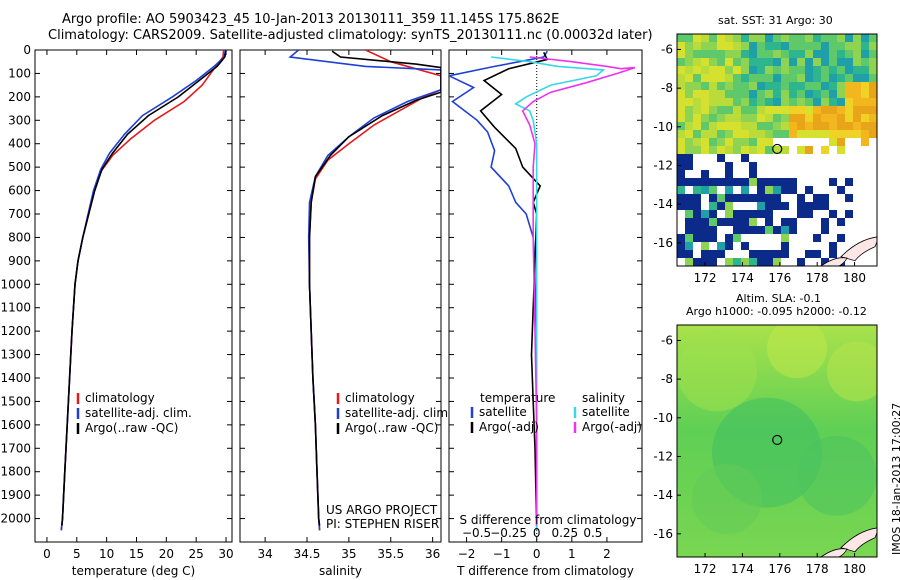 The height and width of the screenshot is (580, 900). What do you see at coordinates (120, 398) in the screenshot?
I see `legend-label: climatology` at bounding box center [120, 398].